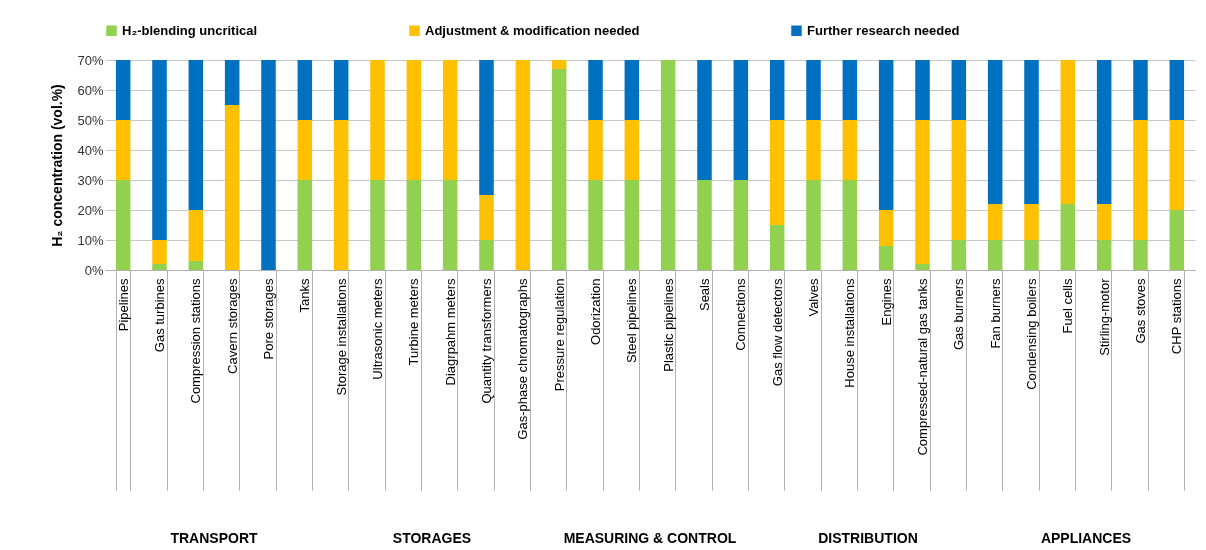 This screenshot has width=1206, height=550. What do you see at coordinates (90, 60) in the screenshot?
I see `y-tick-label: 70%` at bounding box center [90, 60].